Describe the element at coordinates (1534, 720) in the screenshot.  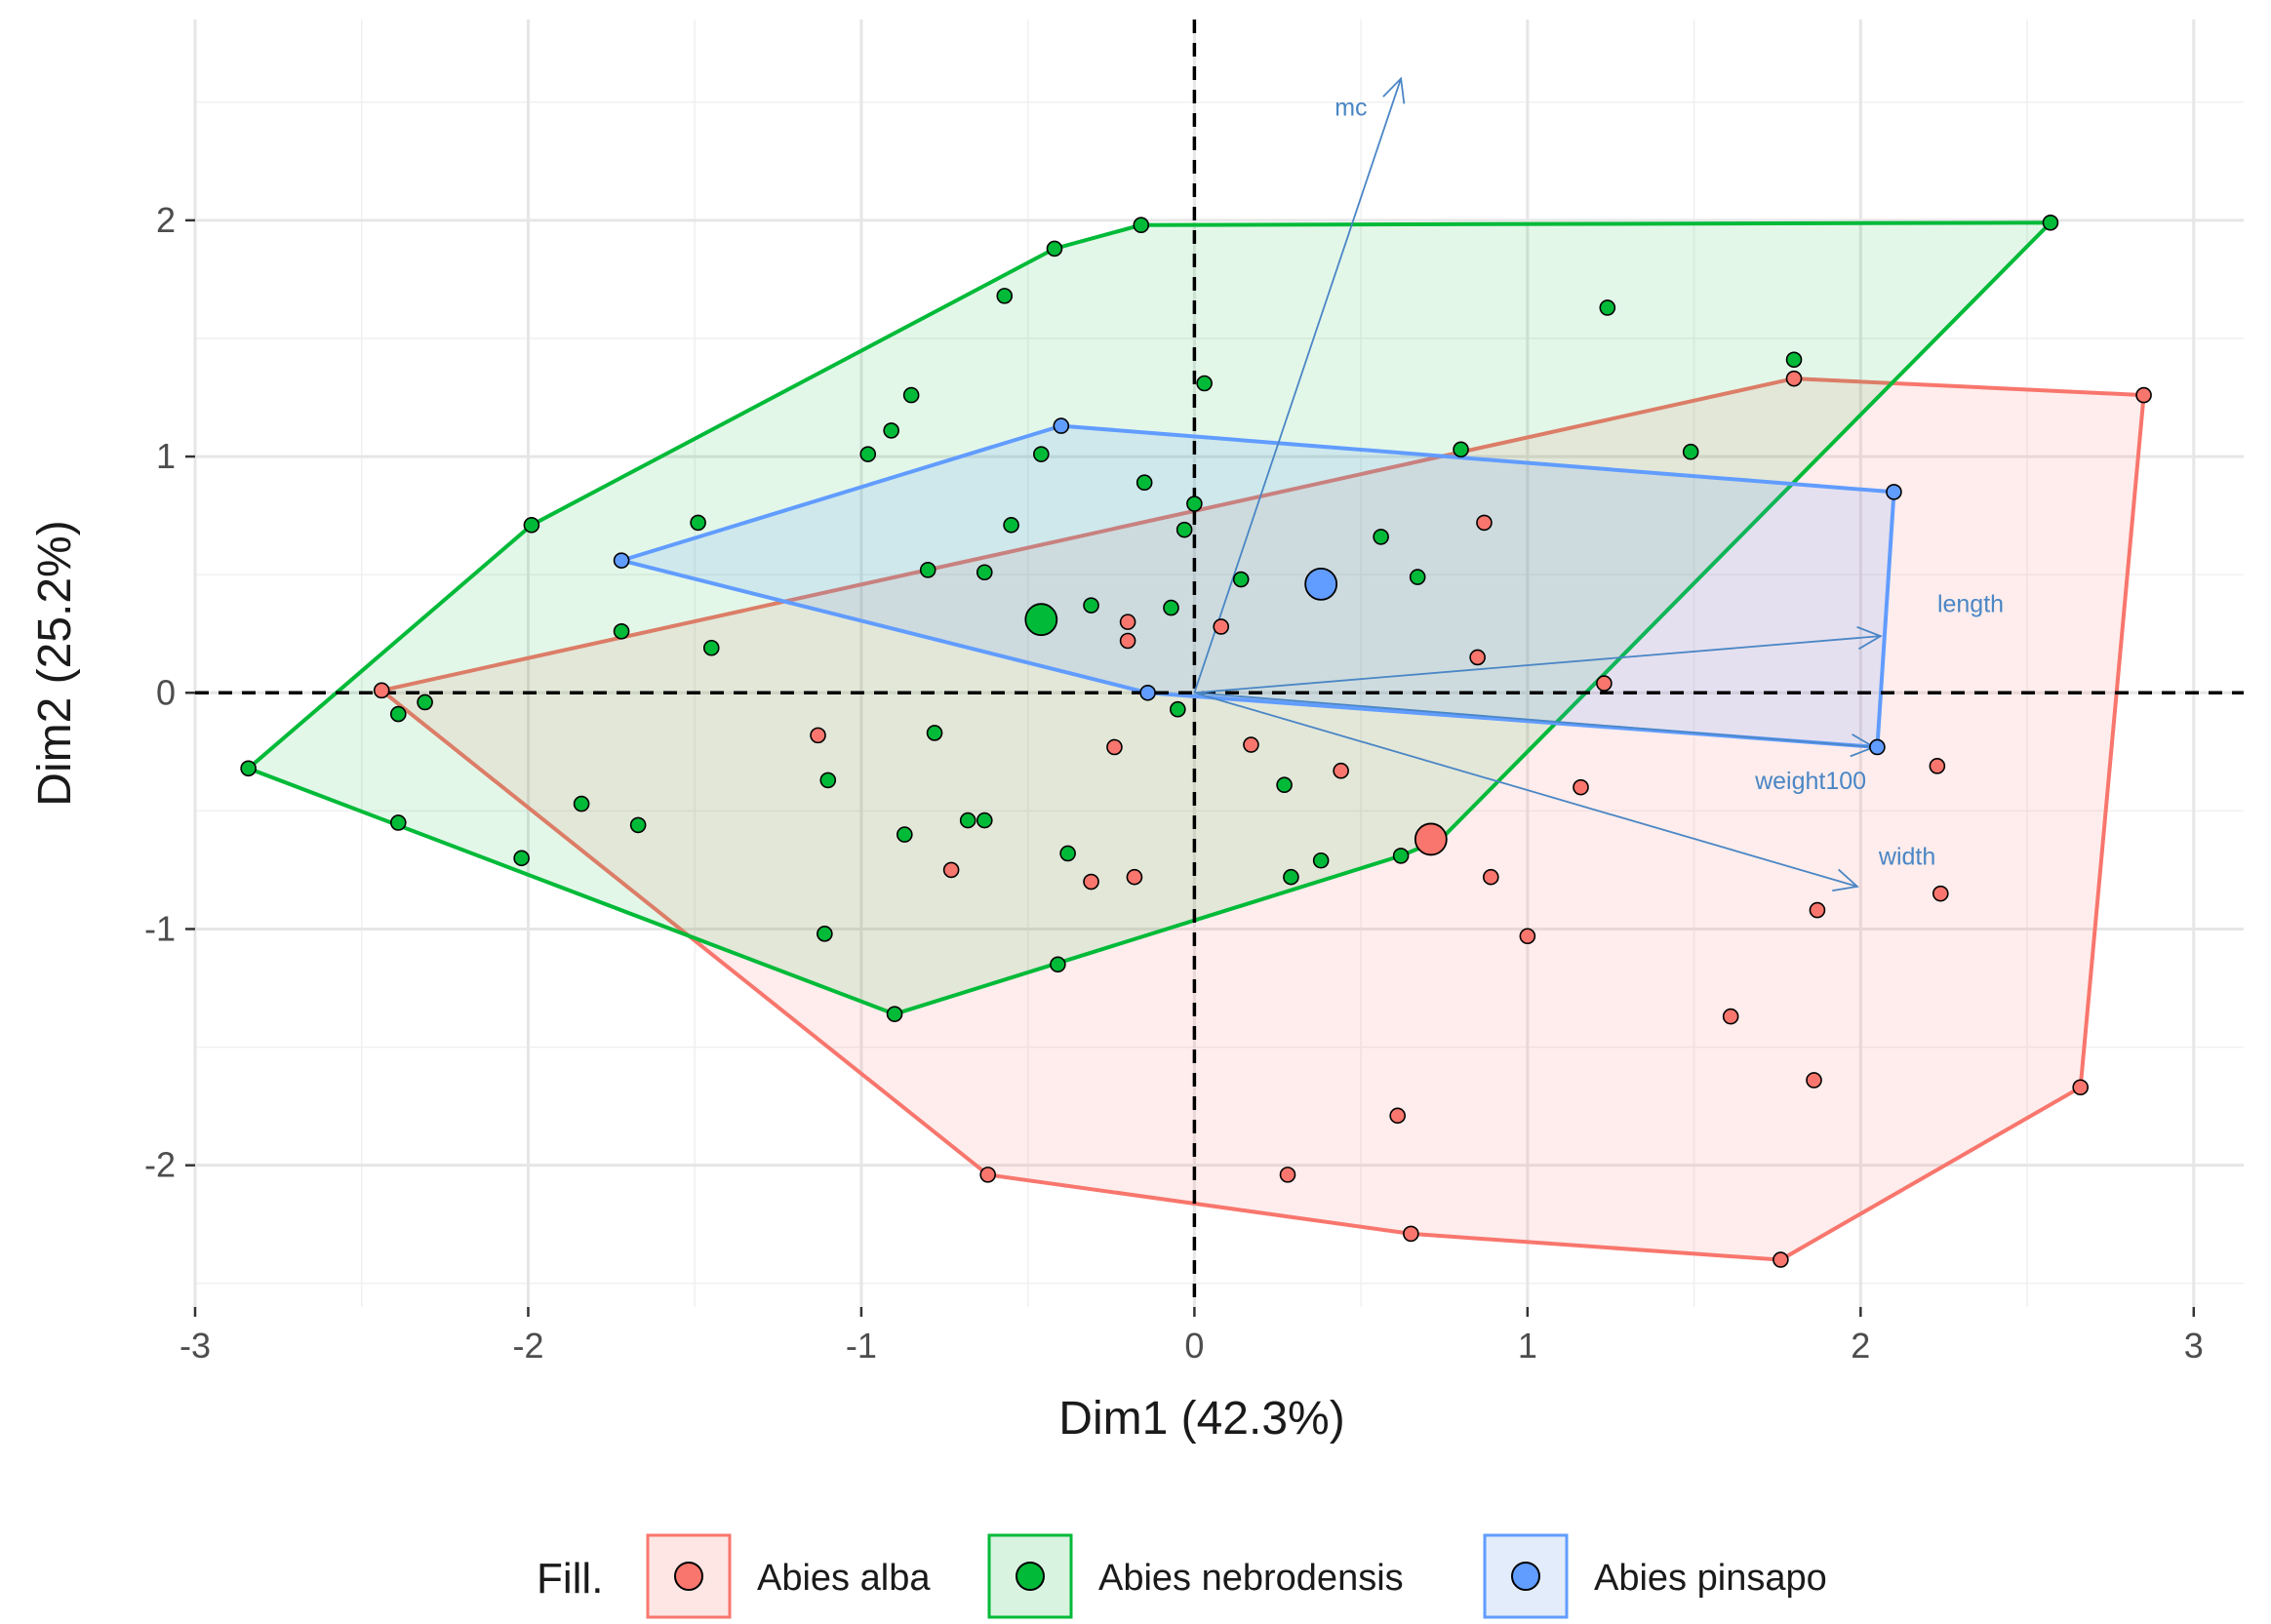
I see `arrow-line-weight100` at that location.